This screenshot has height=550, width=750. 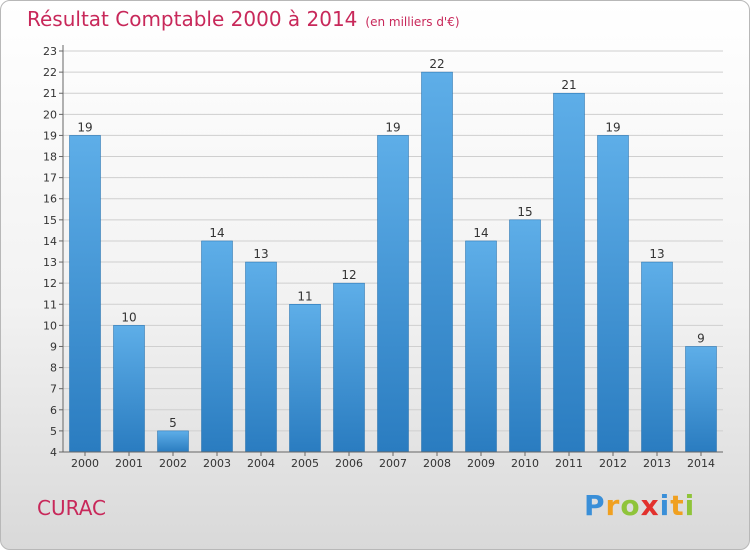 I want to click on x-tick-label-2006: 2006, so click(x=349, y=463).